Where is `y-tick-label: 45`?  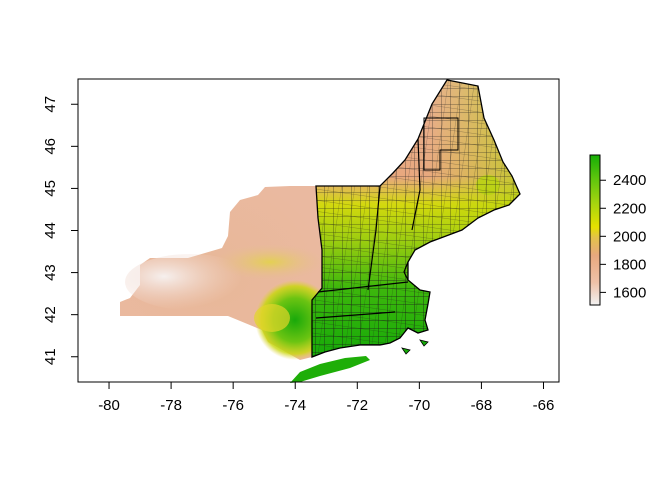 y-tick-label: 45 is located at coordinates (50, 188).